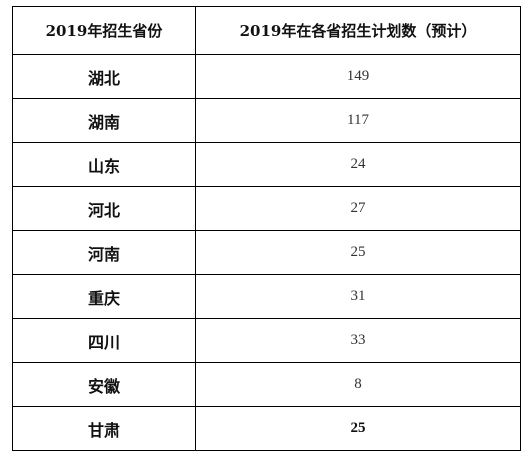 This screenshot has height=457, width=532. I want to click on table-row: 四川 33, so click(266, 340).